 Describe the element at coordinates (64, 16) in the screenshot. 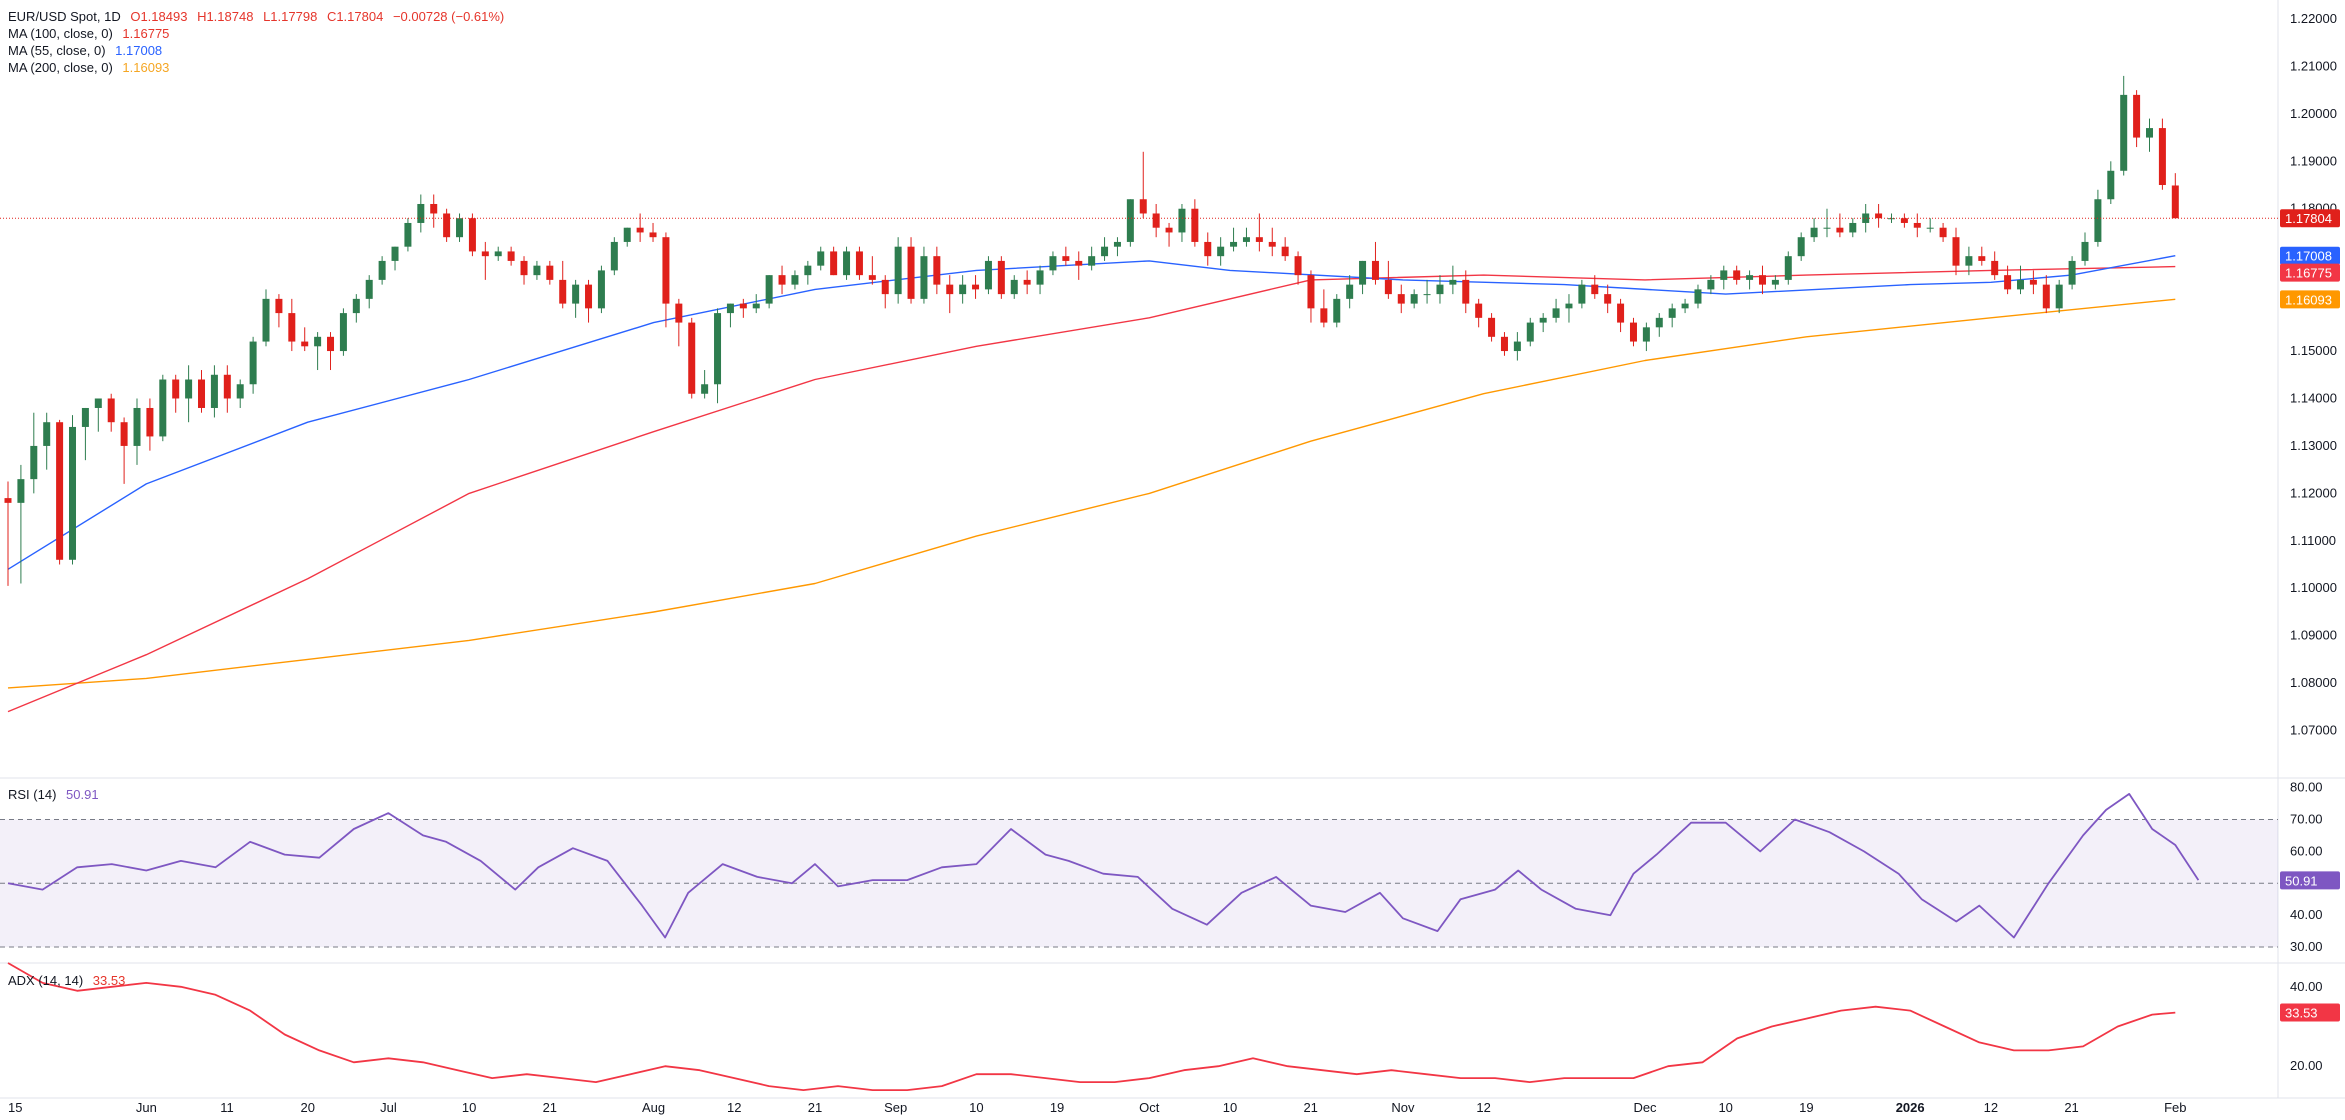

I see `symbol-label: EUR/USD Spot, 1D` at that location.